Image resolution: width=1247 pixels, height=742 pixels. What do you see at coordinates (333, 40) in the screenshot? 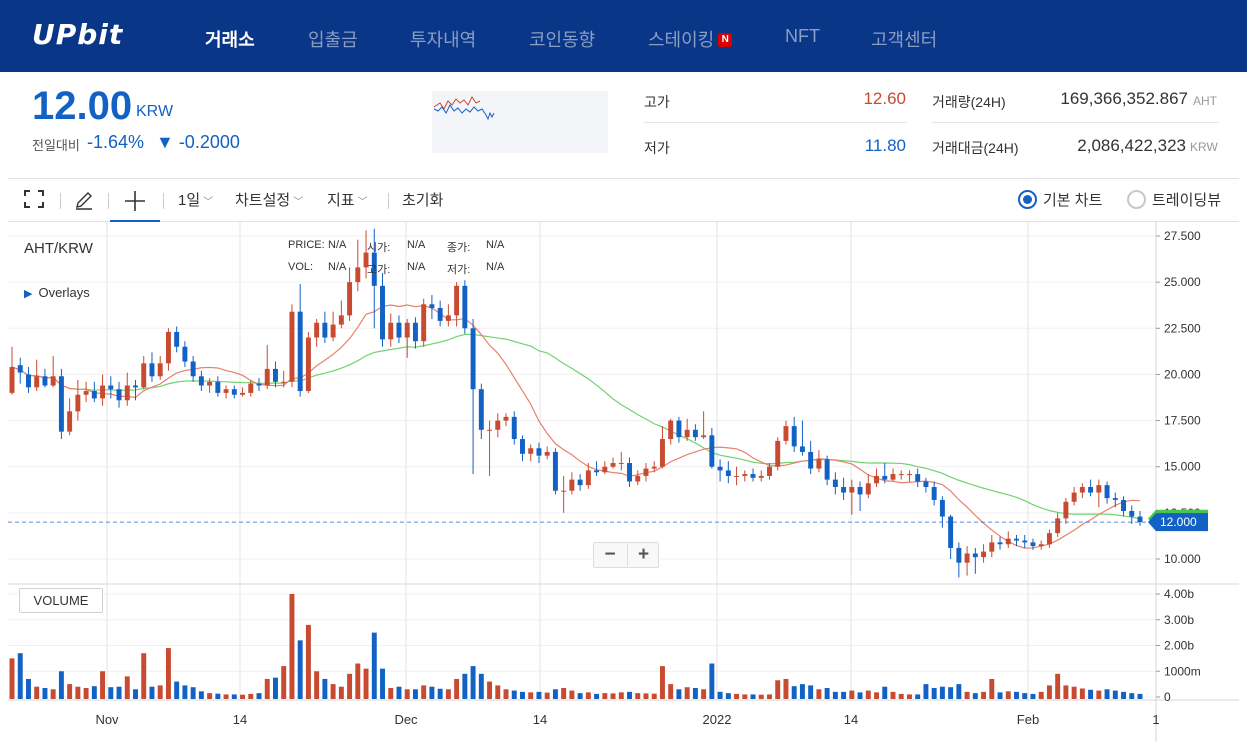
I see `nav-deposit-withdraw: 입출금` at bounding box center [333, 40].